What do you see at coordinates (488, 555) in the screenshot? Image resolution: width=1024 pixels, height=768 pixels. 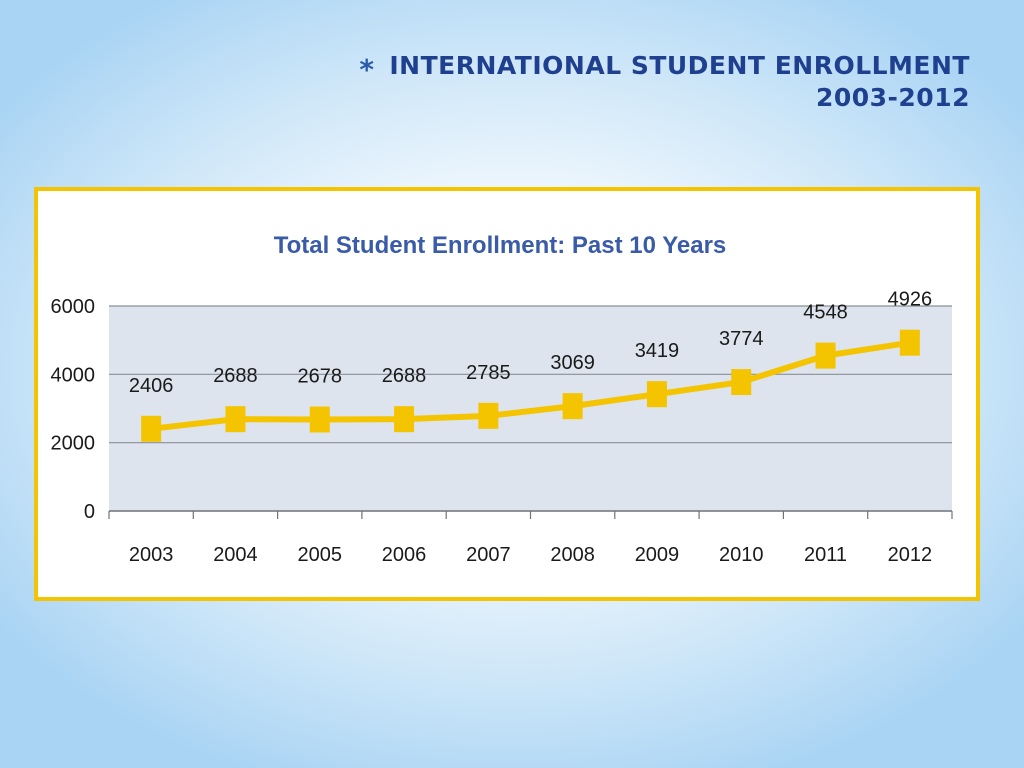 I see `x-tick-label: 2007` at bounding box center [488, 555].